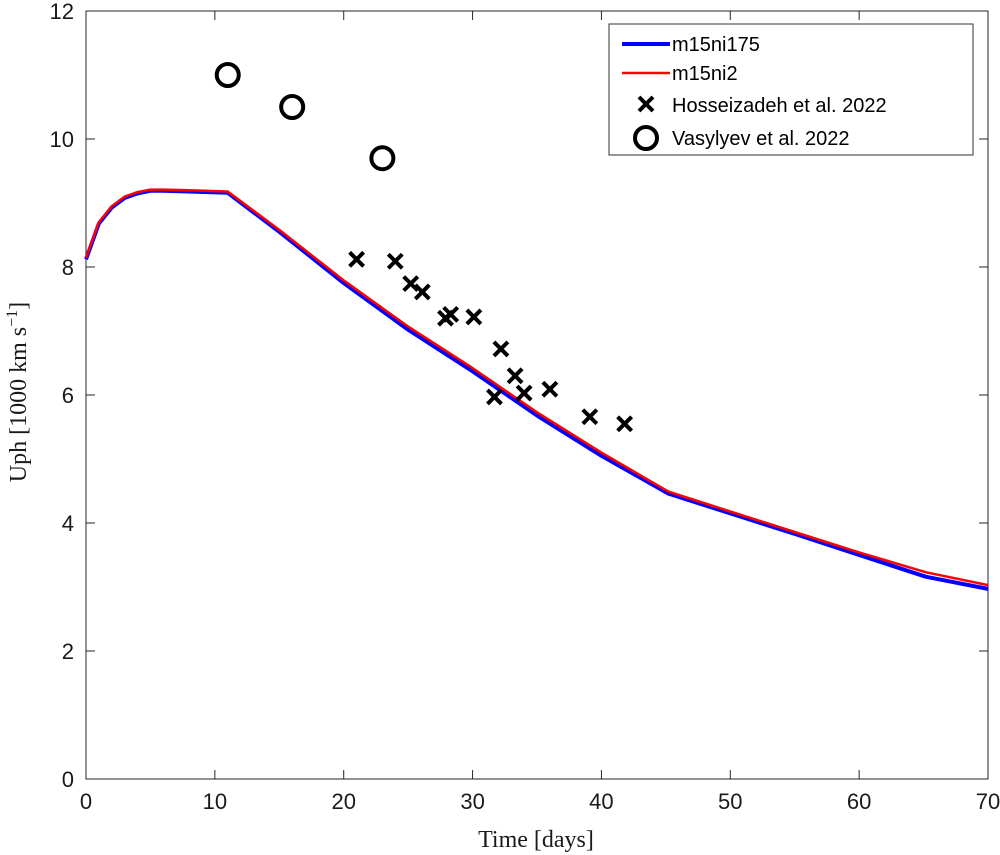 This screenshot has height=855, width=1000. What do you see at coordinates (761, 139) in the screenshot?
I see `legend-label-vasylyev: Vasylyev et al. 2022` at bounding box center [761, 139].